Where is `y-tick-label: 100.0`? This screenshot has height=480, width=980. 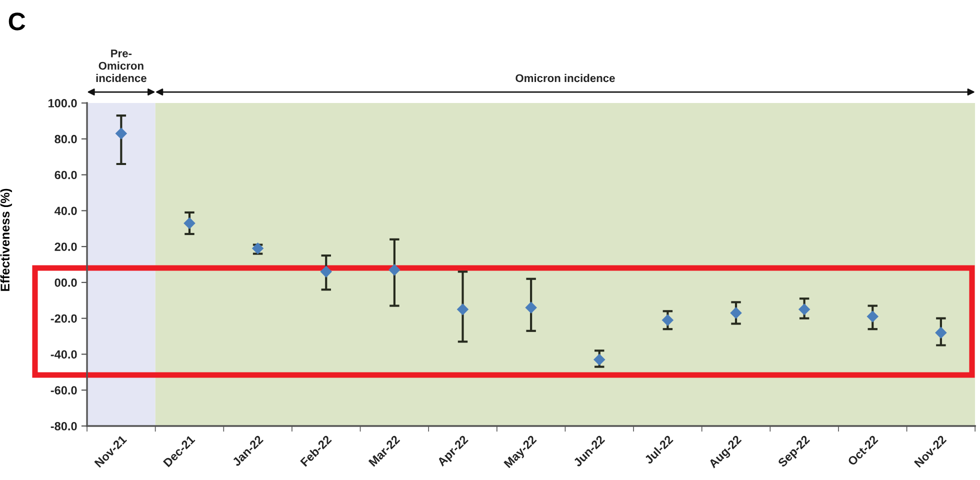
y-tick-label: 100.0 is located at coordinates (62, 103).